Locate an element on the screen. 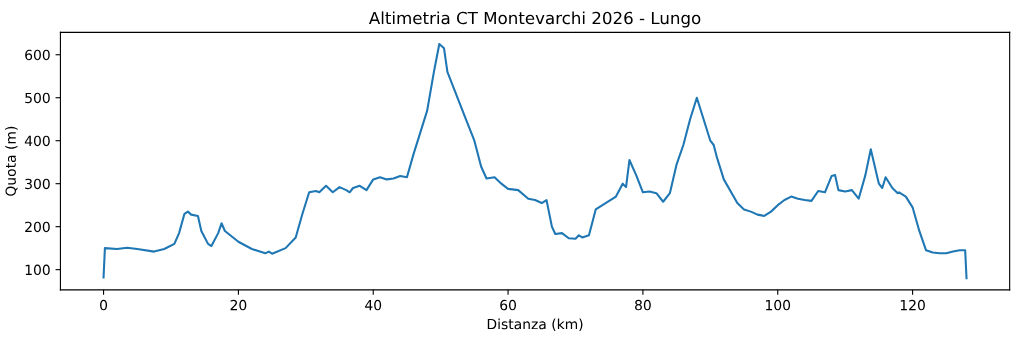 The height and width of the screenshot is (341, 1024). x-axis-title: Distanza (km) is located at coordinates (535, 324).